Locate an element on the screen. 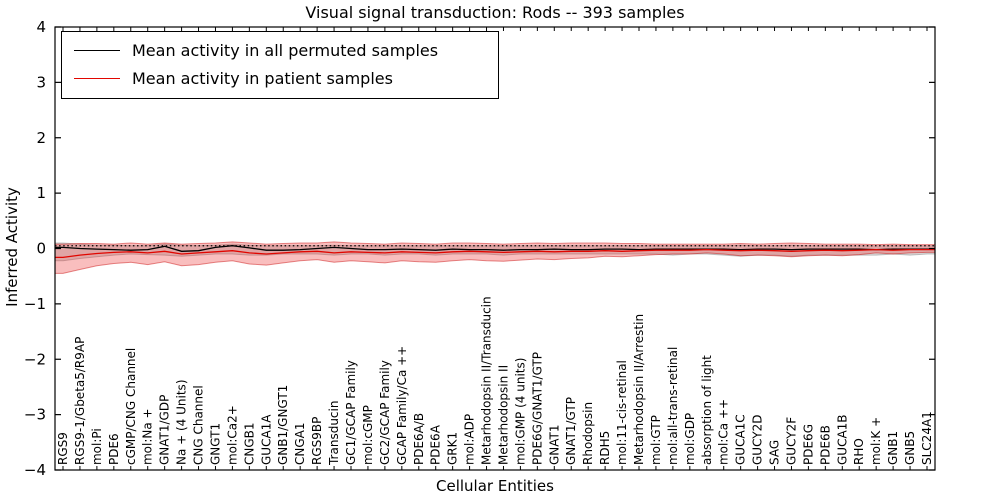 This screenshot has height=500, width=1000. y-tick-label: 1 is located at coordinates (41, 193).